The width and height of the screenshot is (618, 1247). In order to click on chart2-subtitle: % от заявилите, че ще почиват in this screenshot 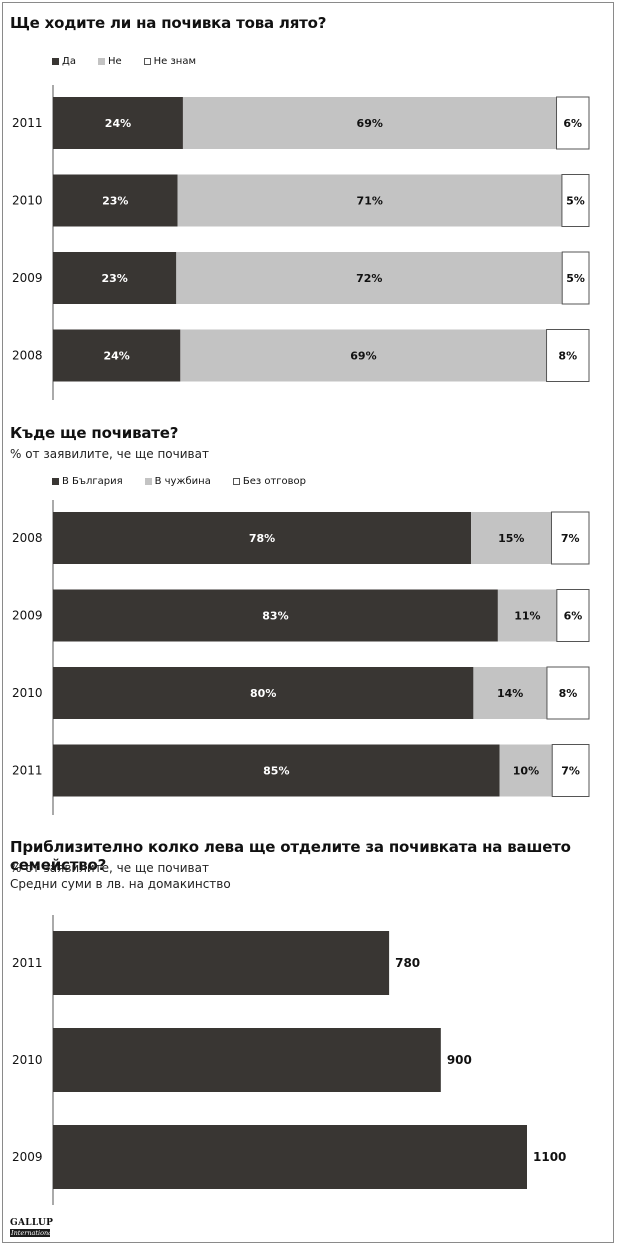, I will do `click(109, 454)`.